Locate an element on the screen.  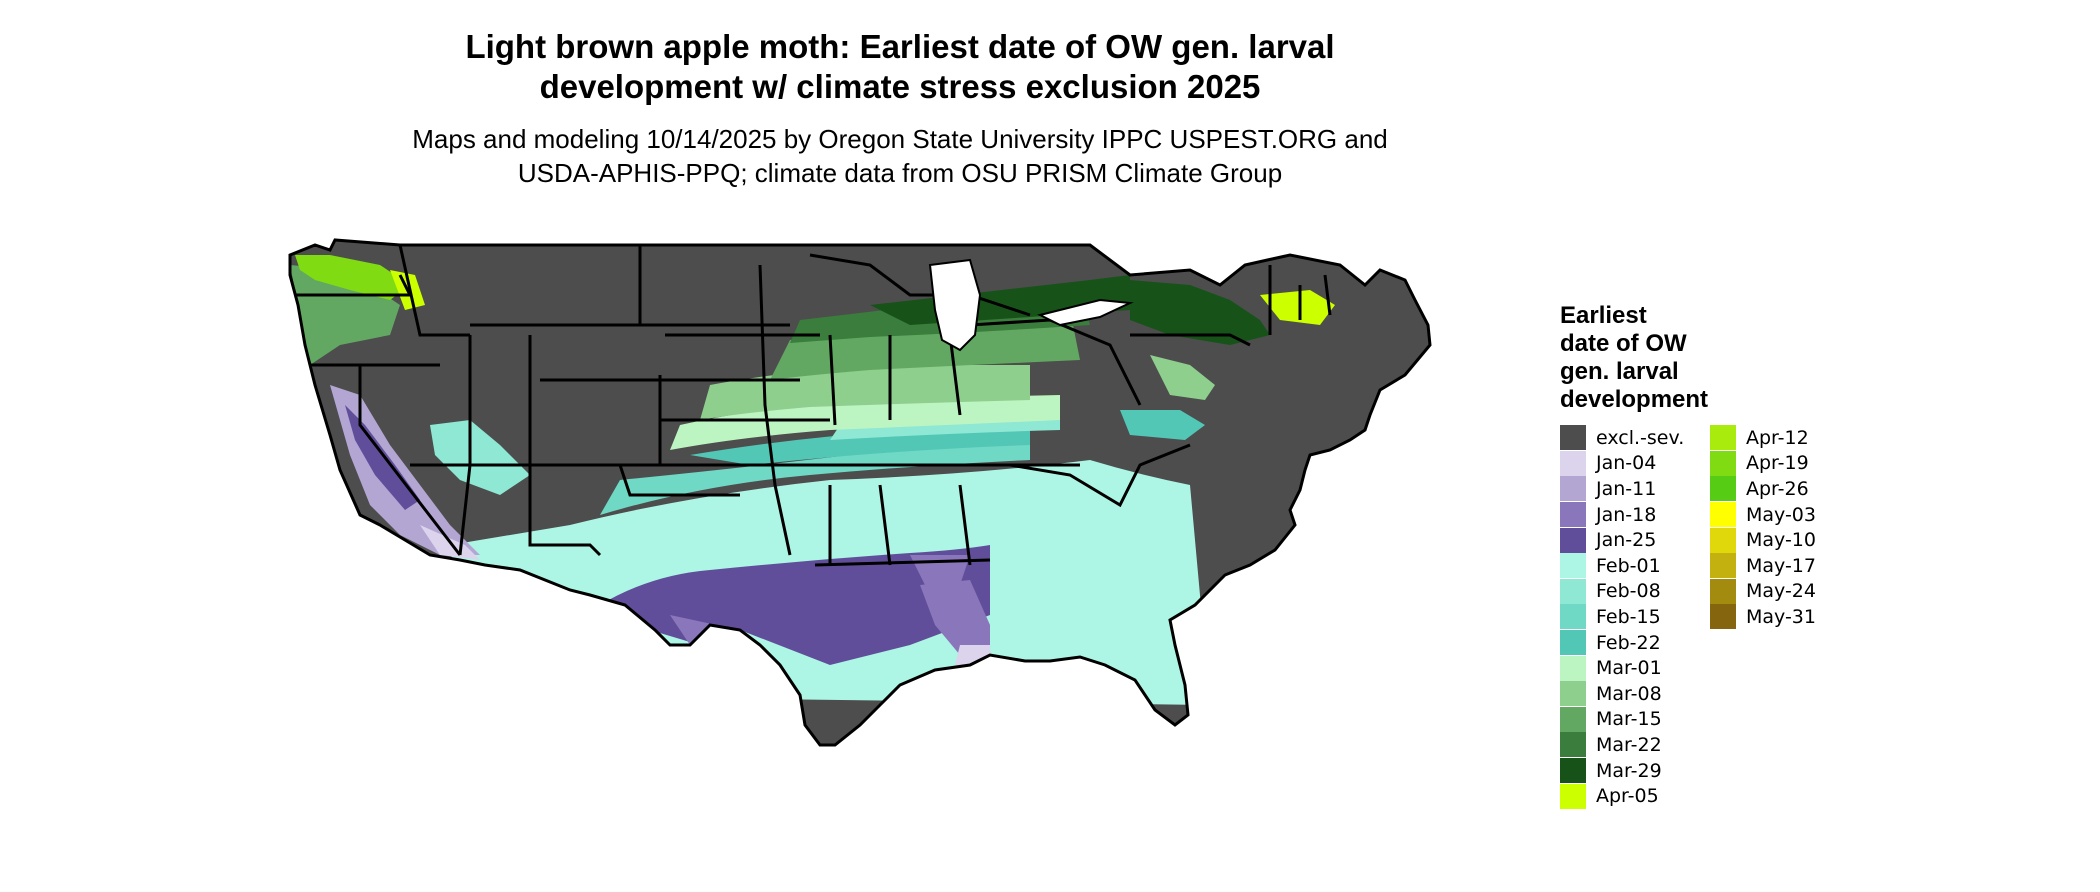
region-jan-11-california is located at coordinates (405, 470).